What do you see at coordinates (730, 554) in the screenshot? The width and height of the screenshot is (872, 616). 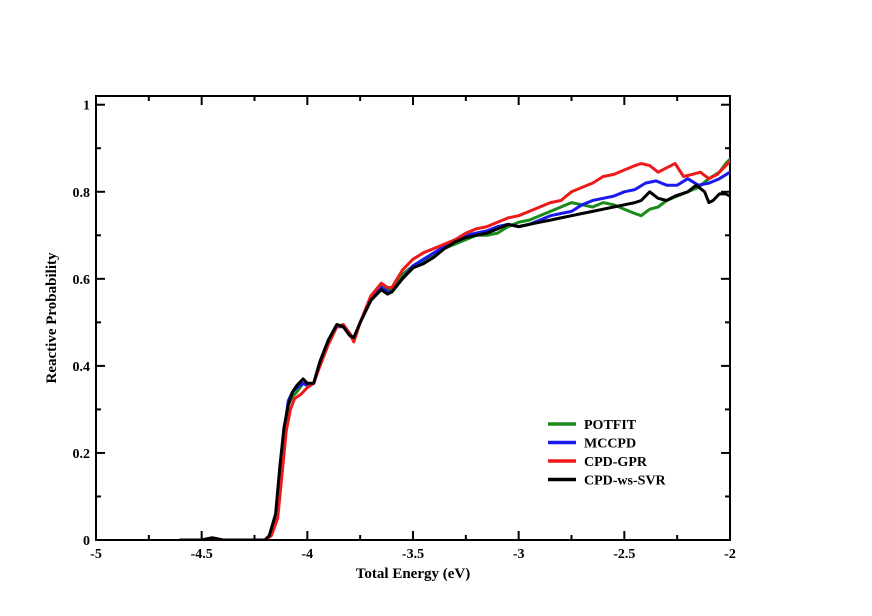 I see `x-tick-label: -2` at bounding box center [730, 554].